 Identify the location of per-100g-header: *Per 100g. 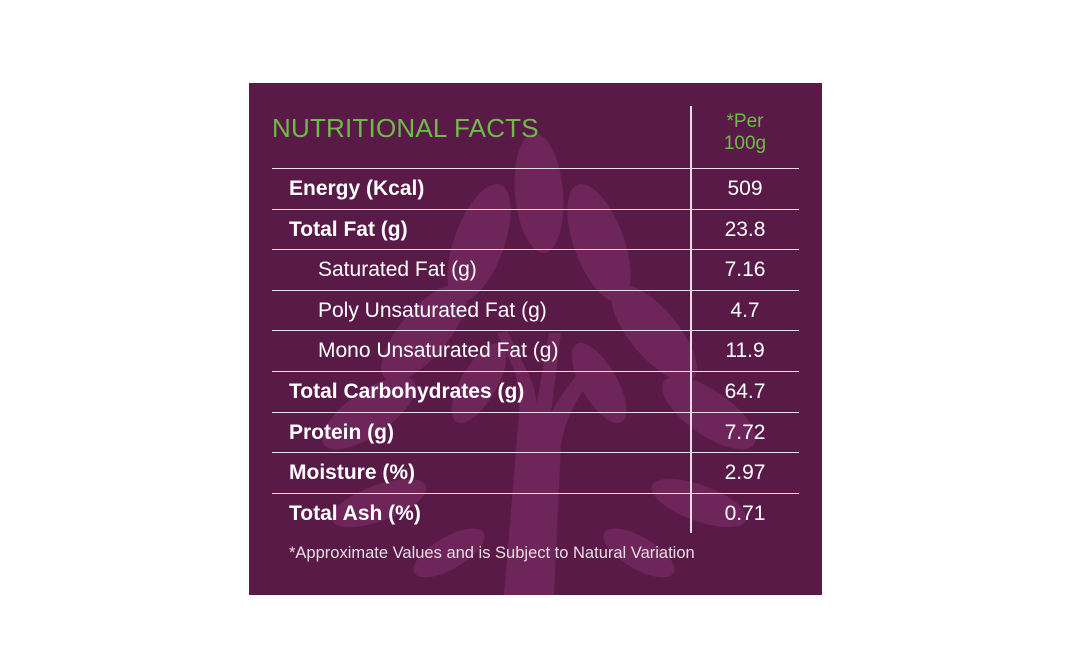
(745, 133).